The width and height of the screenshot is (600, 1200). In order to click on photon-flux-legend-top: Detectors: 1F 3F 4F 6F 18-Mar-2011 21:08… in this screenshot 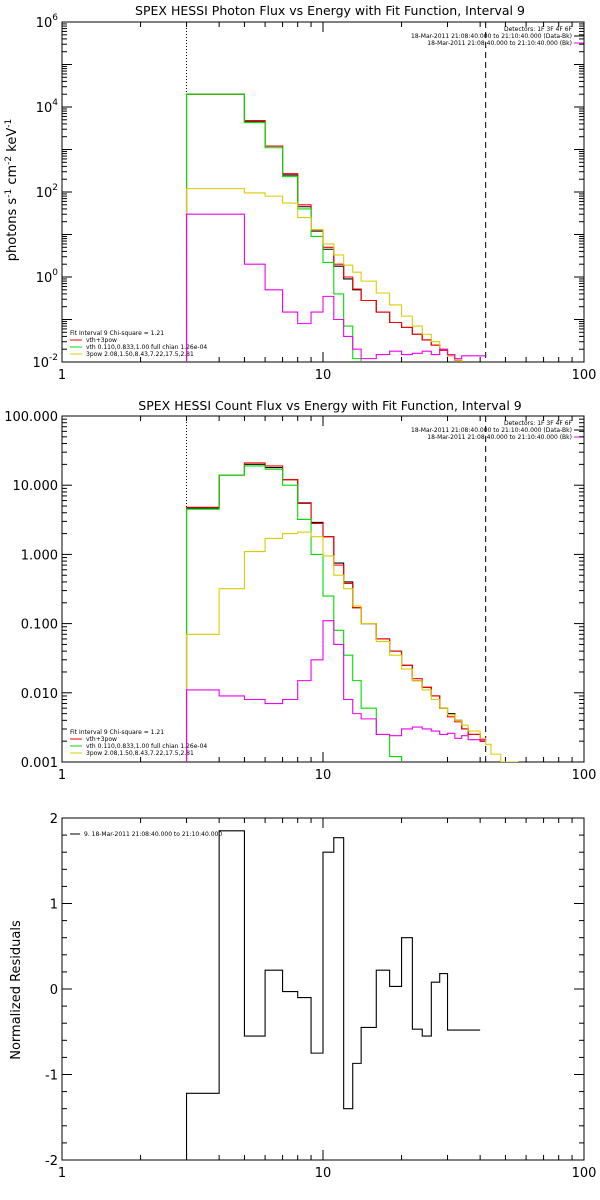, I will do `click(497, 36)`.